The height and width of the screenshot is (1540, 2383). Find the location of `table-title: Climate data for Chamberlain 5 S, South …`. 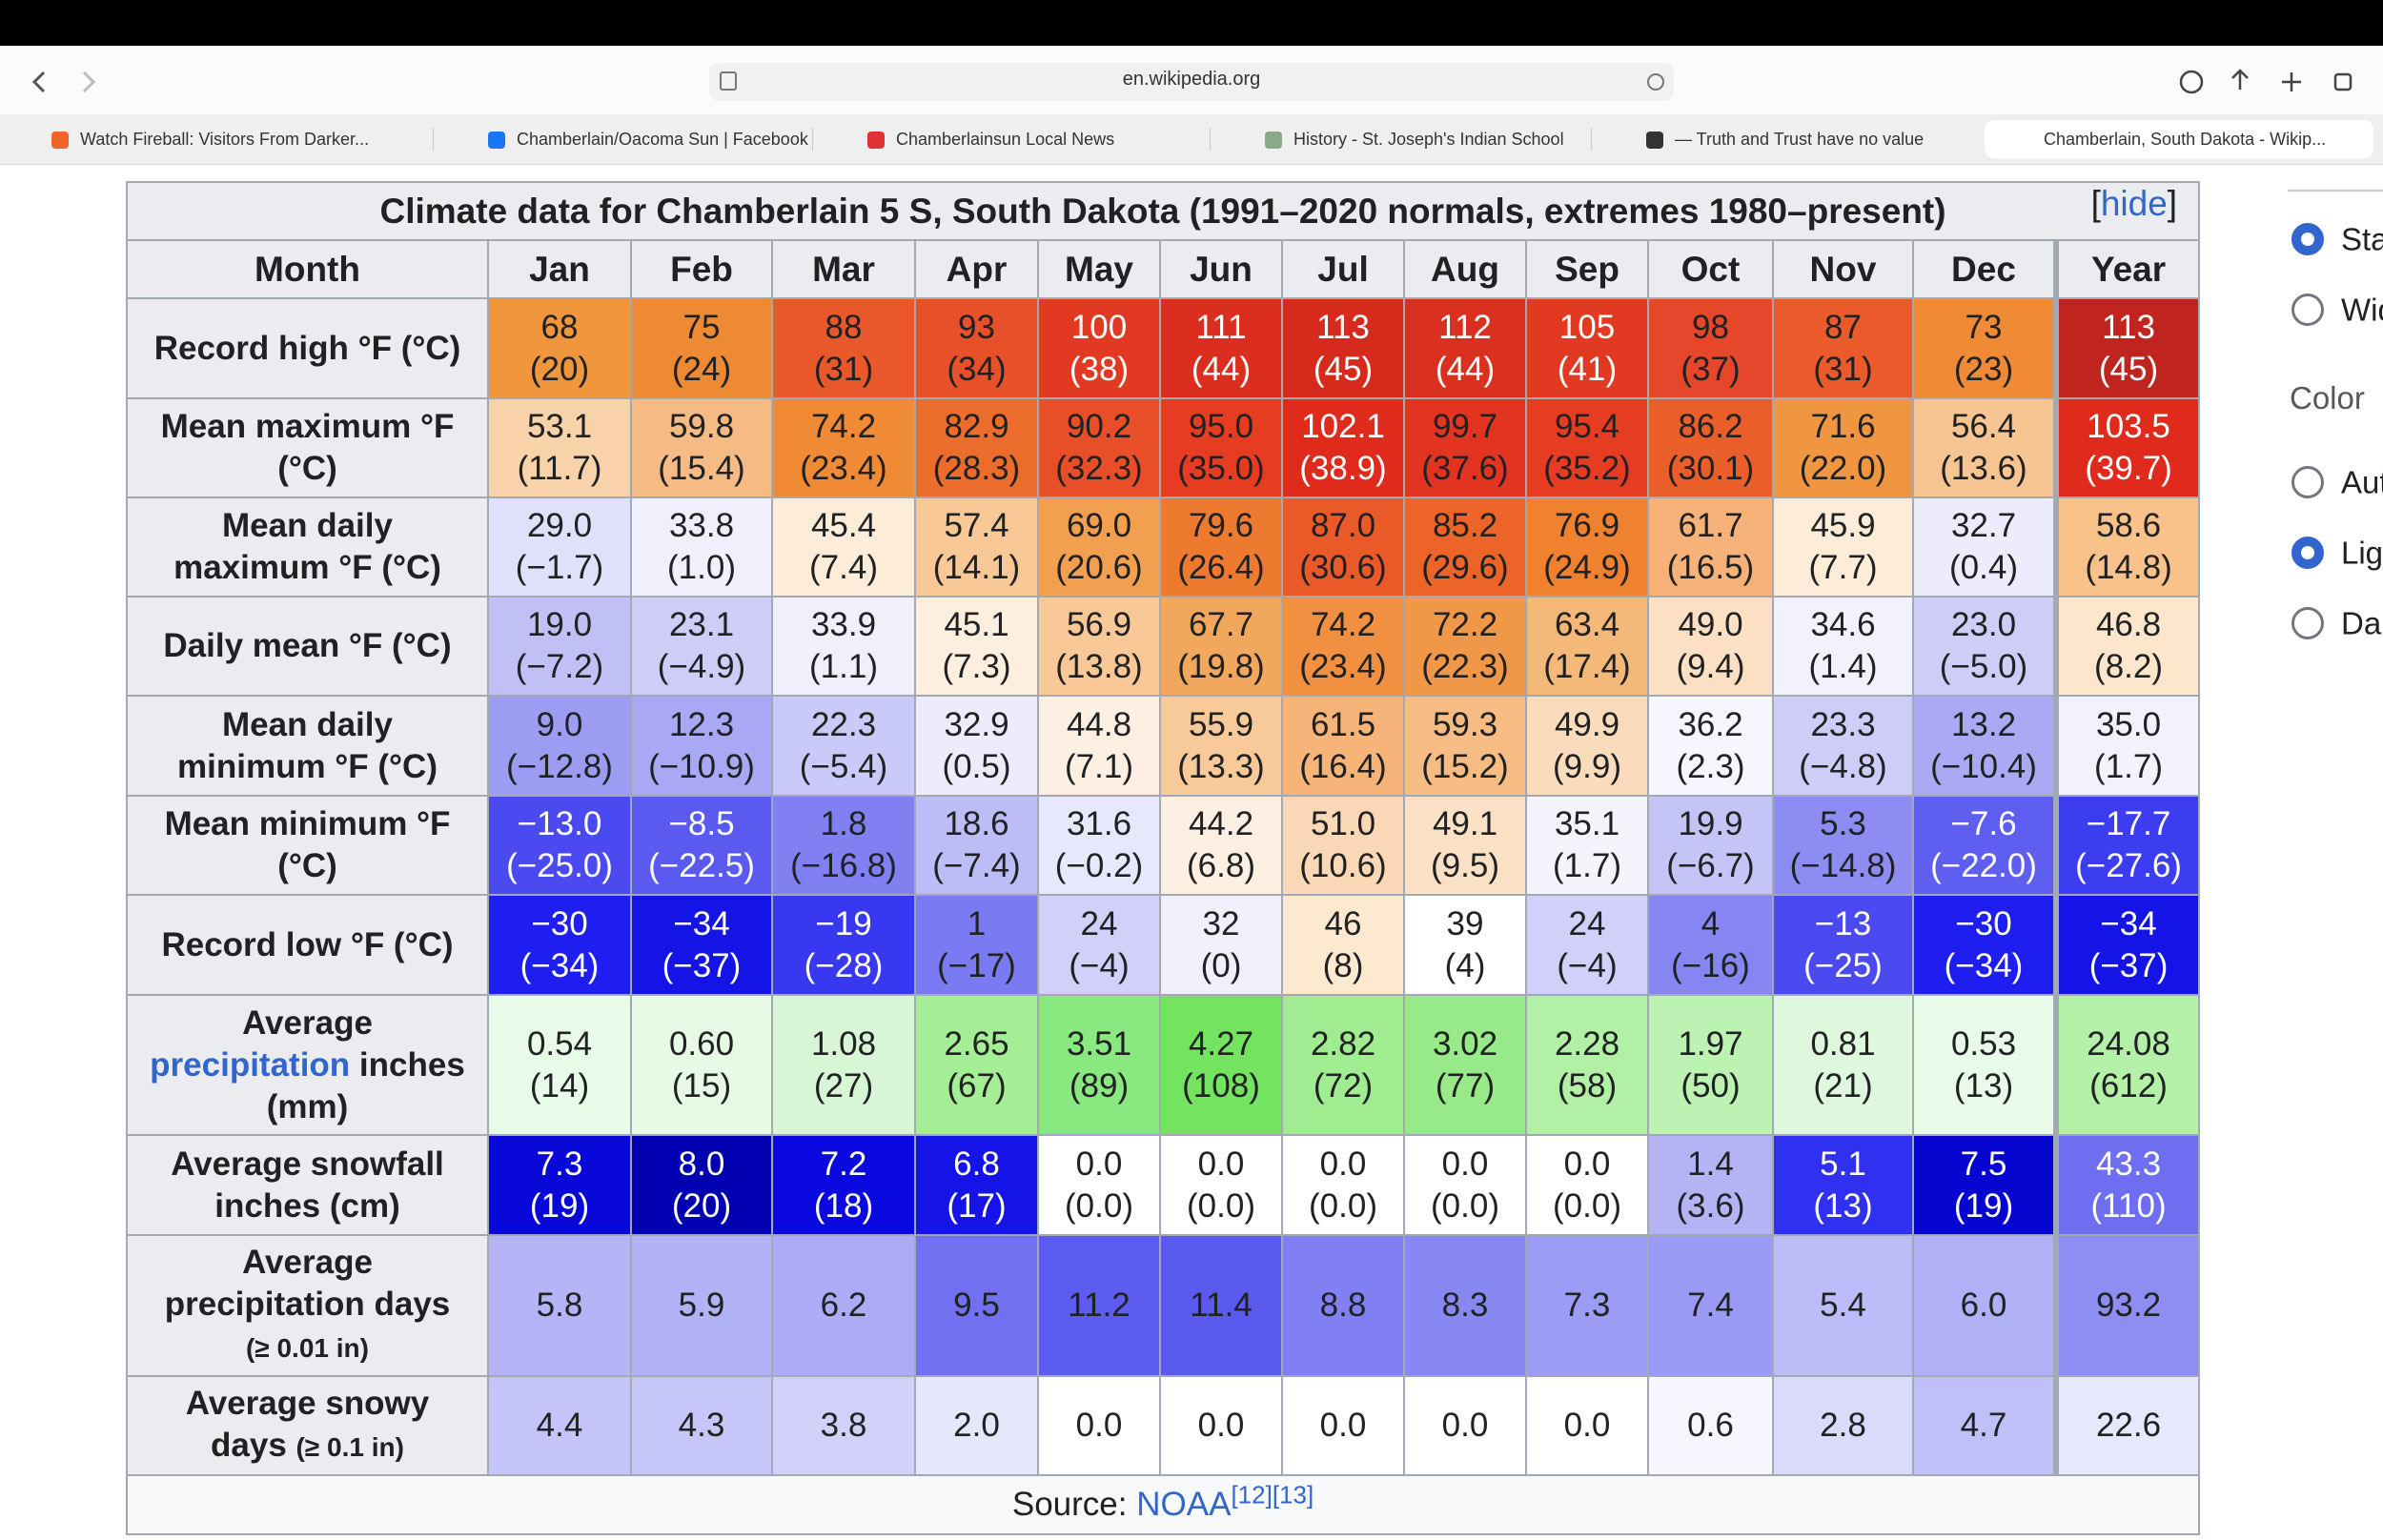

table-title: Climate data for Chamberlain 5 S, South … is located at coordinates (1163, 211).